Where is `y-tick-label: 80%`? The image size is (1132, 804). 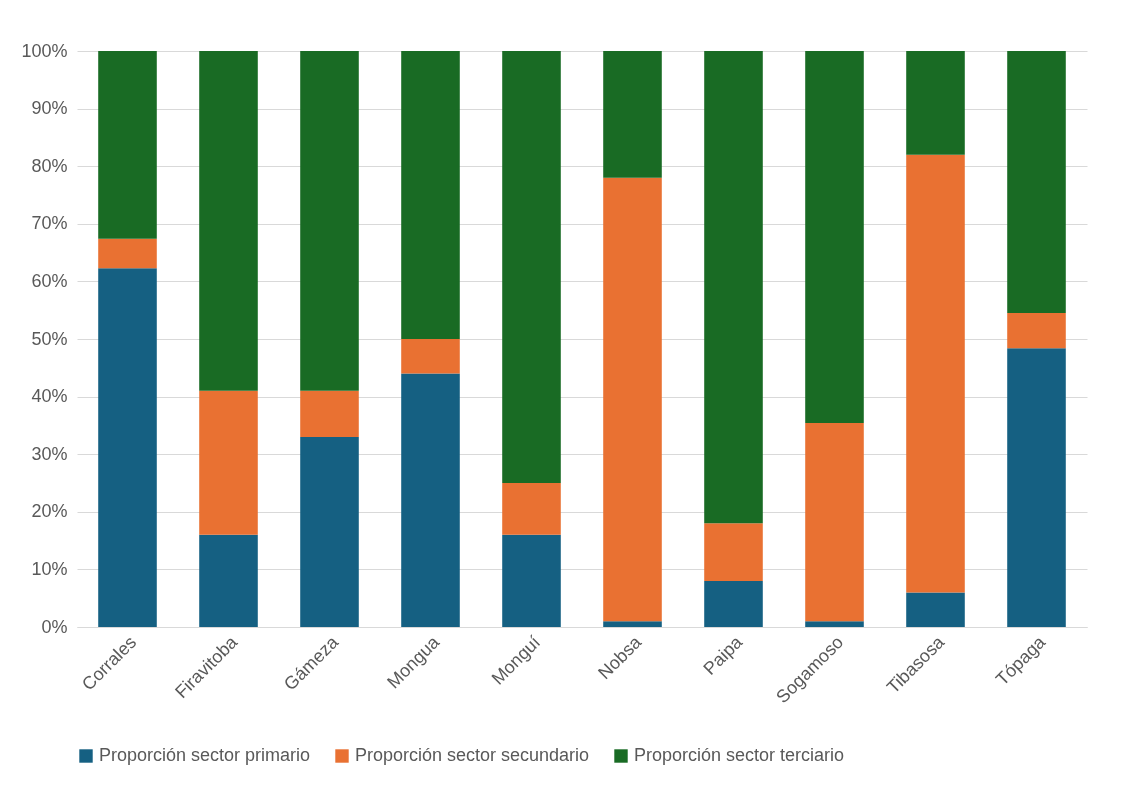
y-tick-label: 80% is located at coordinates (49, 165).